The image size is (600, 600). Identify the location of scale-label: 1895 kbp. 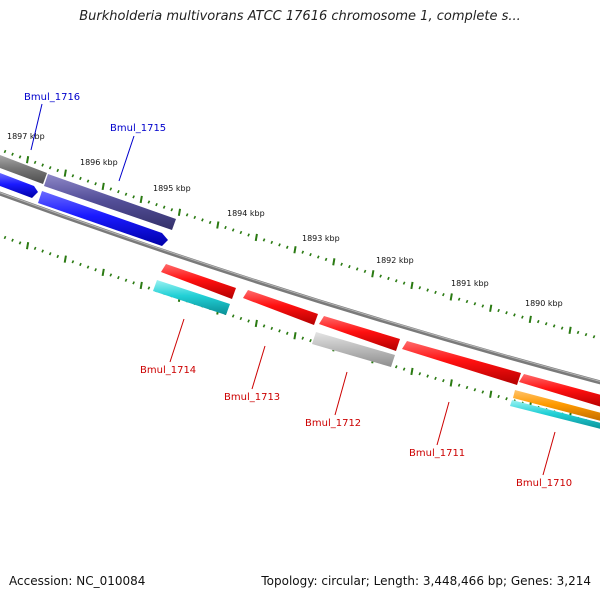
(172, 188).